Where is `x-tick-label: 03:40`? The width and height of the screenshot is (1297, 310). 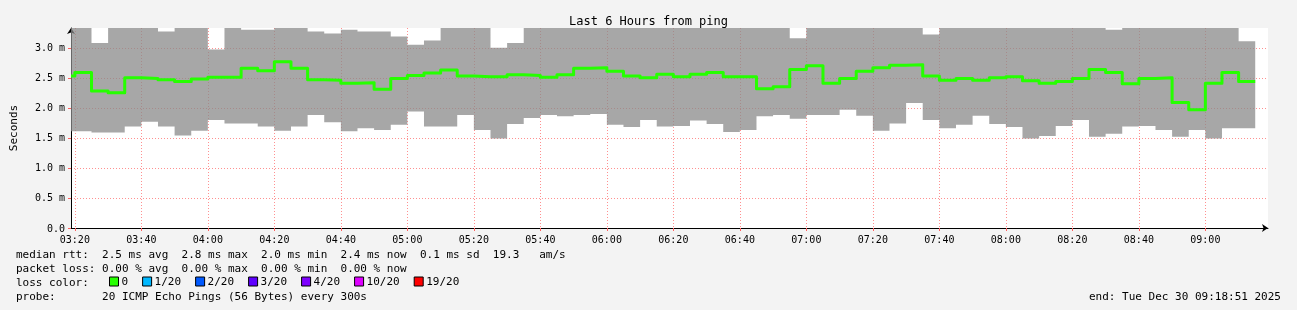 x-tick-label: 03:40 is located at coordinates (141, 239).